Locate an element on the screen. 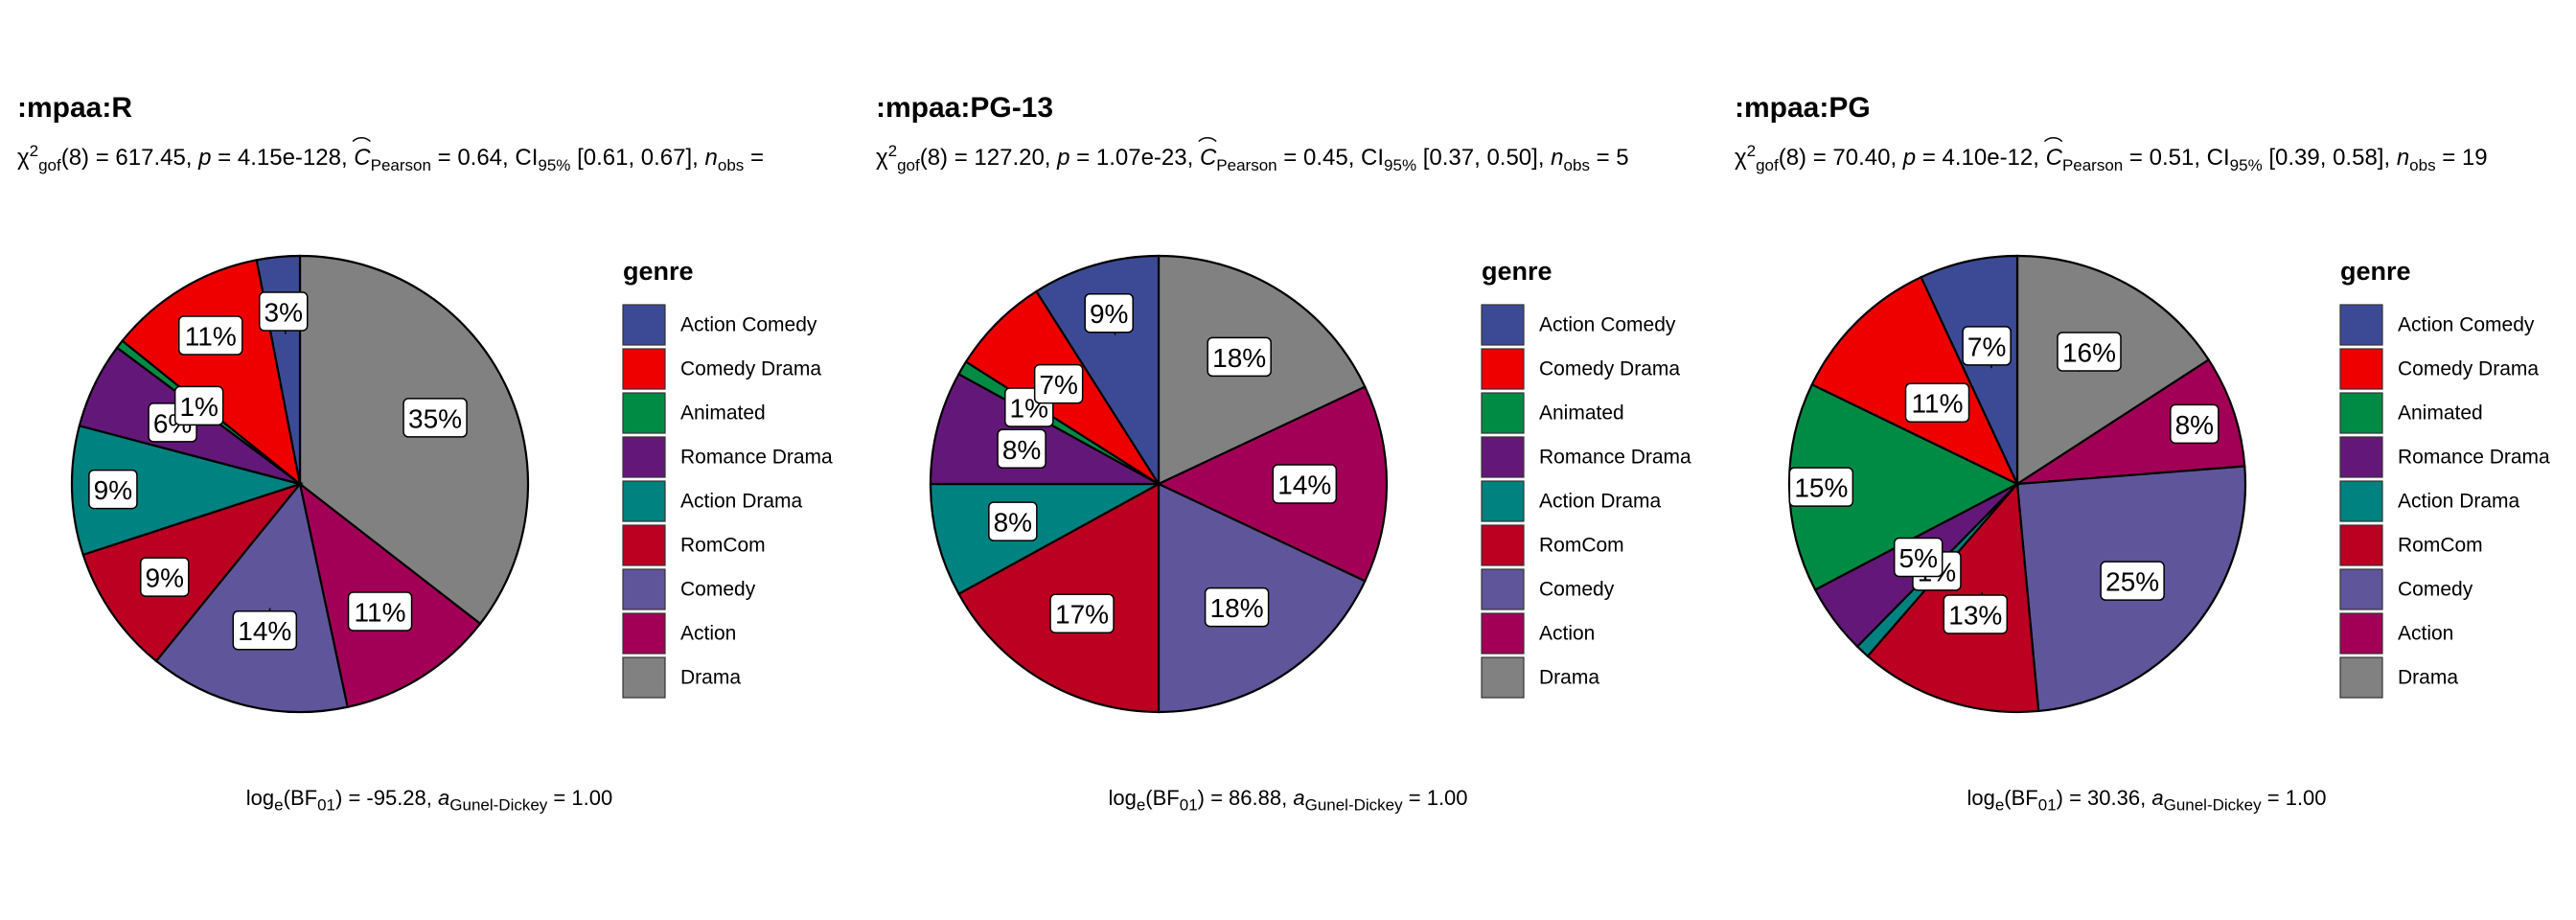 The height and width of the screenshot is (920, 2576). p-value: = 4.15e-128, is located at coordinates (283, 158).